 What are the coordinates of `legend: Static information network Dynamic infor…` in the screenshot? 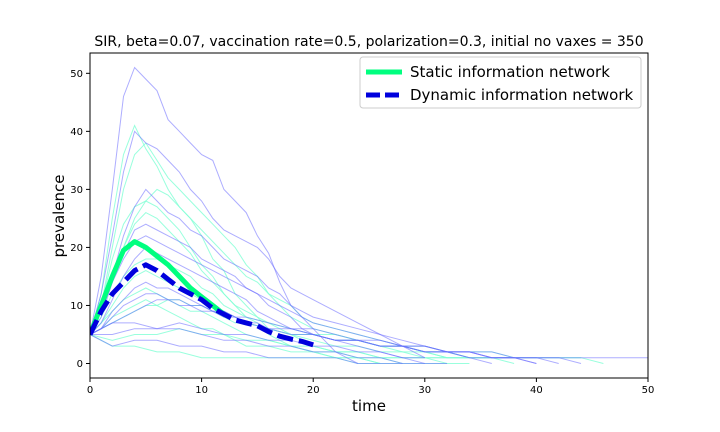 It's located at (500, 82).